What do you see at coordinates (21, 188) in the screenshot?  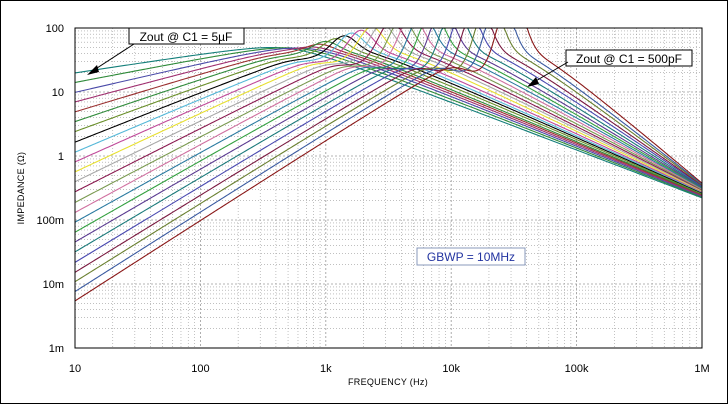 I see `y-axis-title: IMPEDANCE (Ω)` at bounding box center [21, 188].